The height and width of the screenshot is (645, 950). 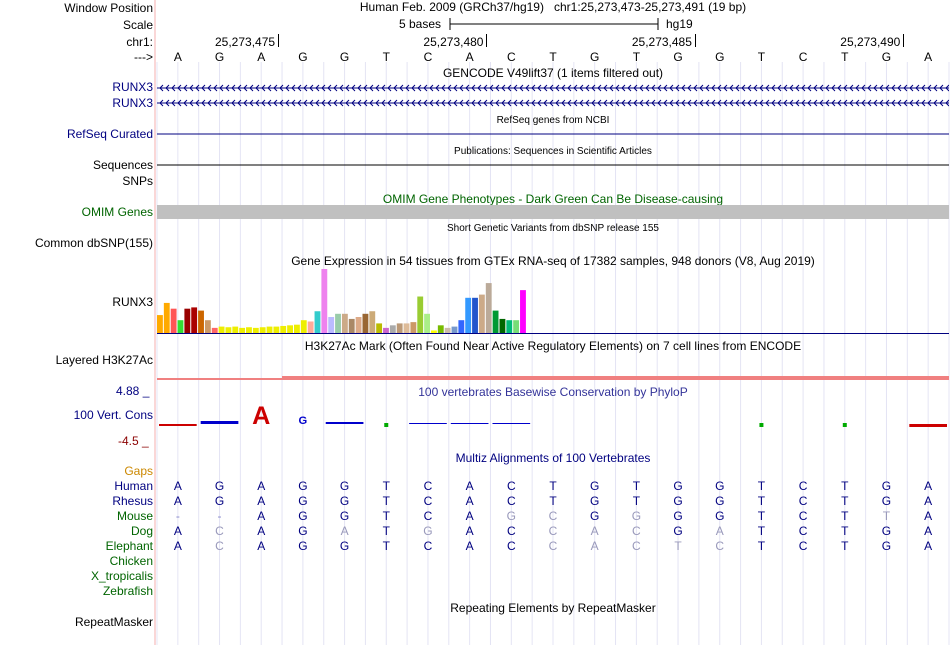 What do you see at coordinates (132, 501) in the screenshot?
I see `species-label: Rhesus` at bounding box center [132, 501].